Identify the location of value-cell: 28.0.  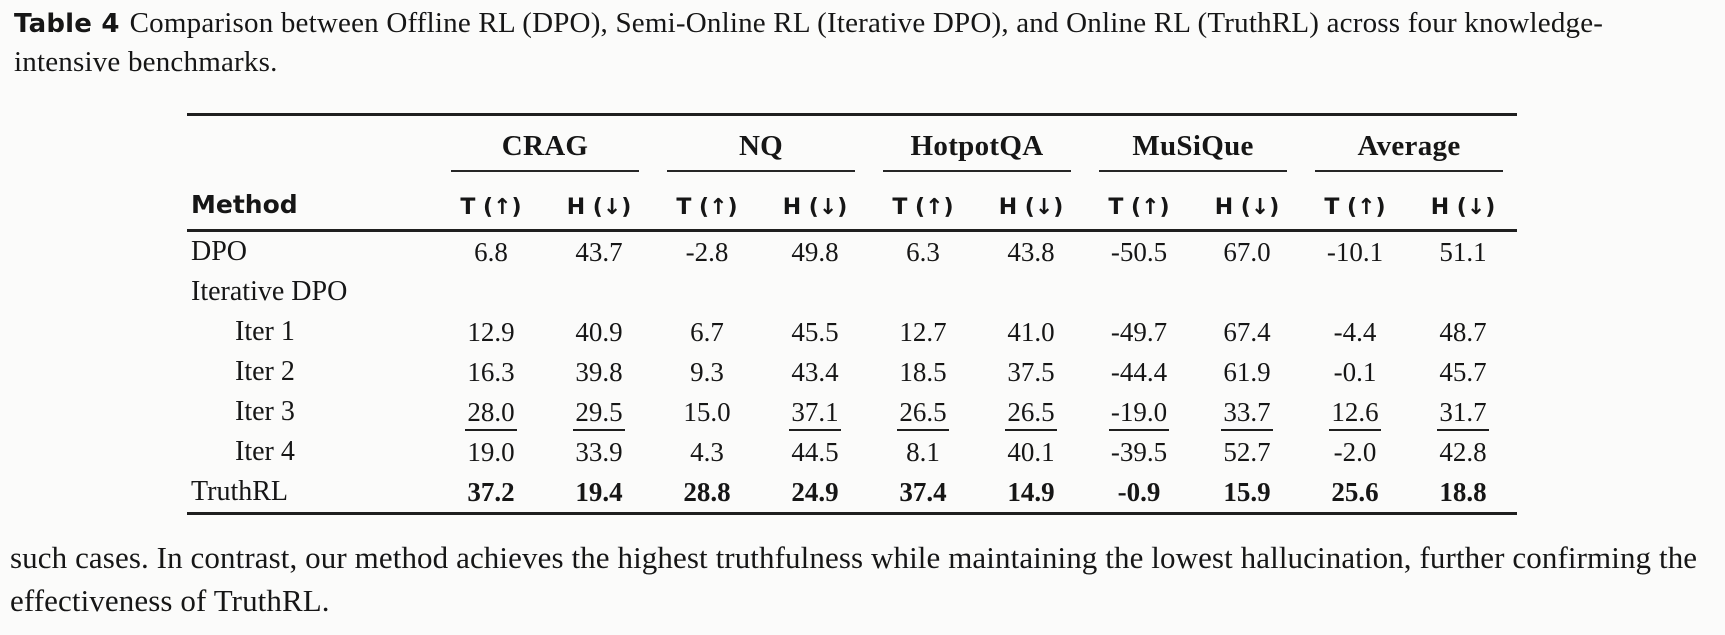
(491, 413).